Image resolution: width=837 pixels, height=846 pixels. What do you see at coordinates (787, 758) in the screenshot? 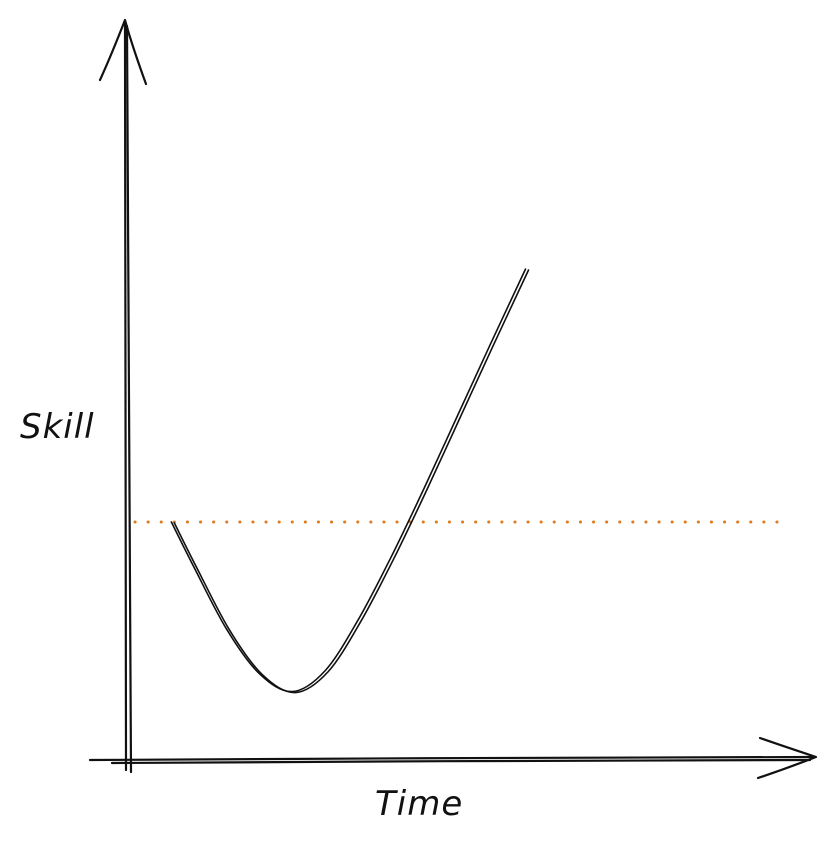
I see `x-axis-arrowhead` at bounding box center [787, 758].